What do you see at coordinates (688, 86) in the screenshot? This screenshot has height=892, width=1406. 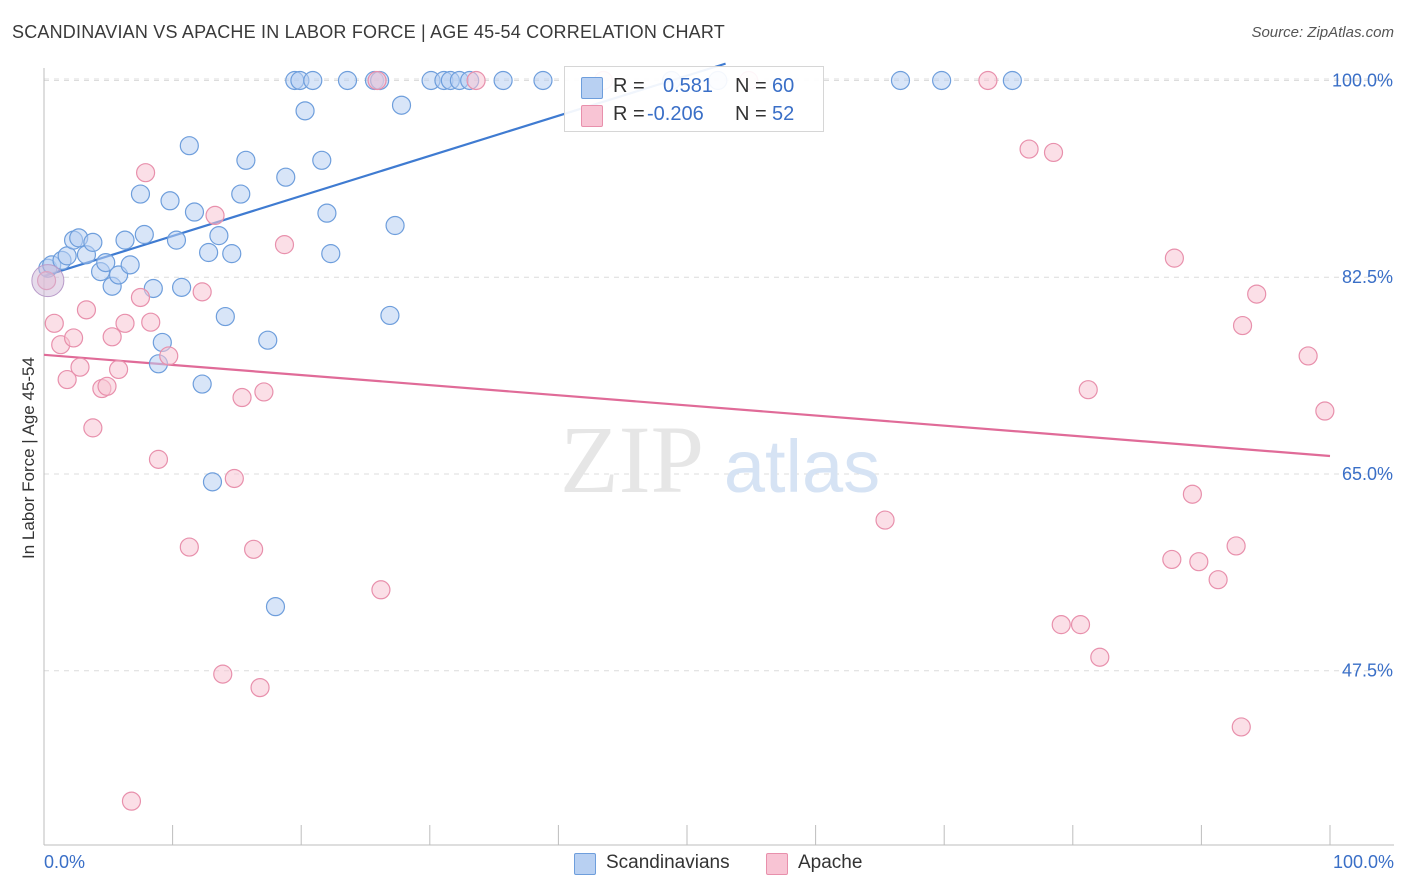 I see `legend-r-value: 0.581` at bounding box center [688, 86].